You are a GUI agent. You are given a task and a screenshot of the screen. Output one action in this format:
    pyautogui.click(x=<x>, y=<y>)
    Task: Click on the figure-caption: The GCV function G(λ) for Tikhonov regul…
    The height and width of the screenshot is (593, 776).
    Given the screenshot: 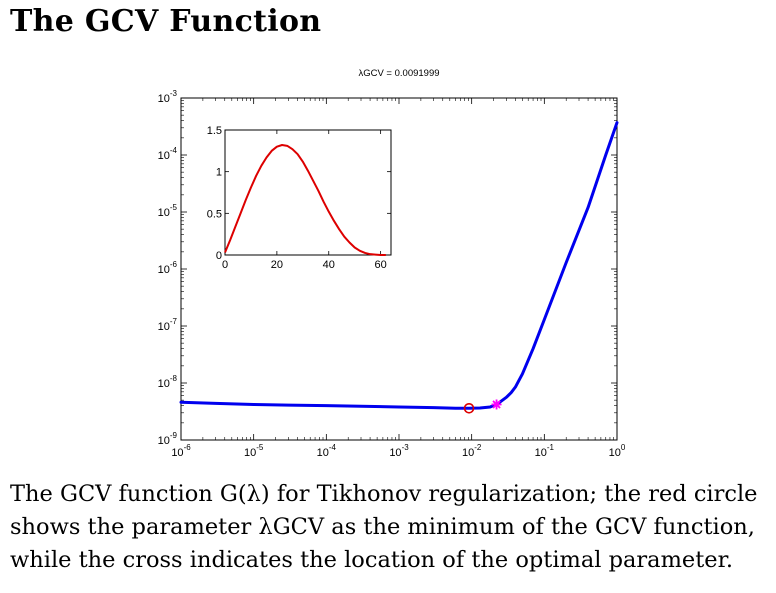 What is the action you would take?
    pyautogui.click(x=384, y=527)
    